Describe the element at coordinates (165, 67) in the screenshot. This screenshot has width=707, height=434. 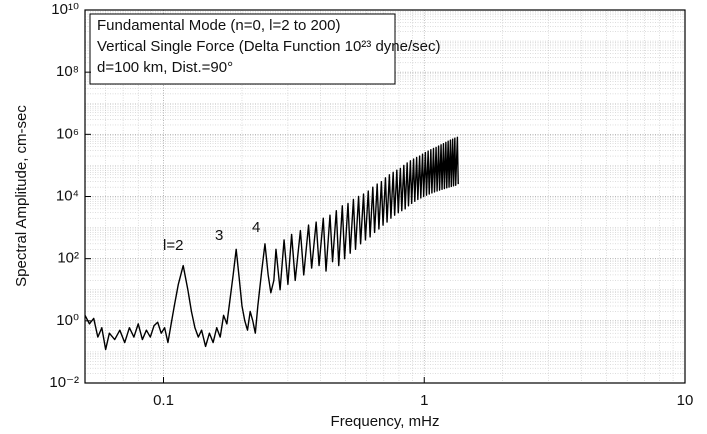
I see `title-line: d=100 km, Dist.=90°` at that location.